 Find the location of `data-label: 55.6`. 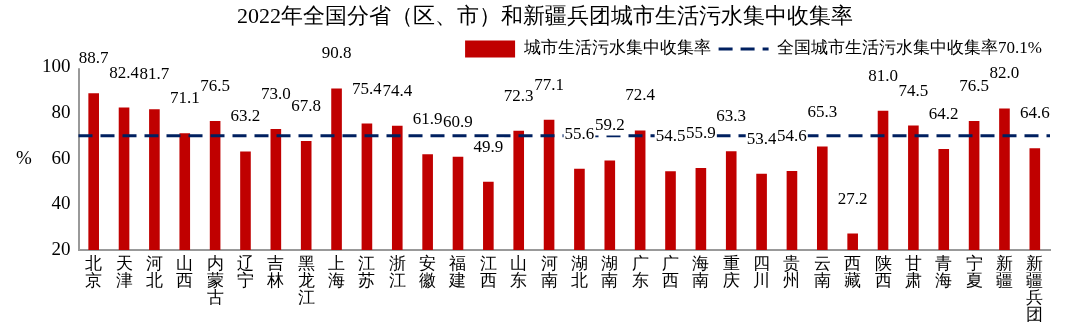

data-label: 55.6 is located at coordinates (579, 133).